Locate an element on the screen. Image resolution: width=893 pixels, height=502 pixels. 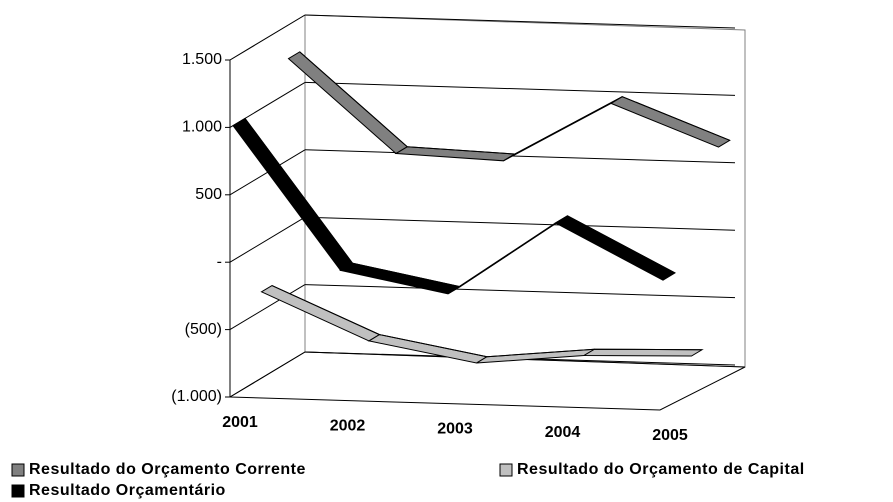
x-tick-label: 2003 is located at coordinates (455, 429).